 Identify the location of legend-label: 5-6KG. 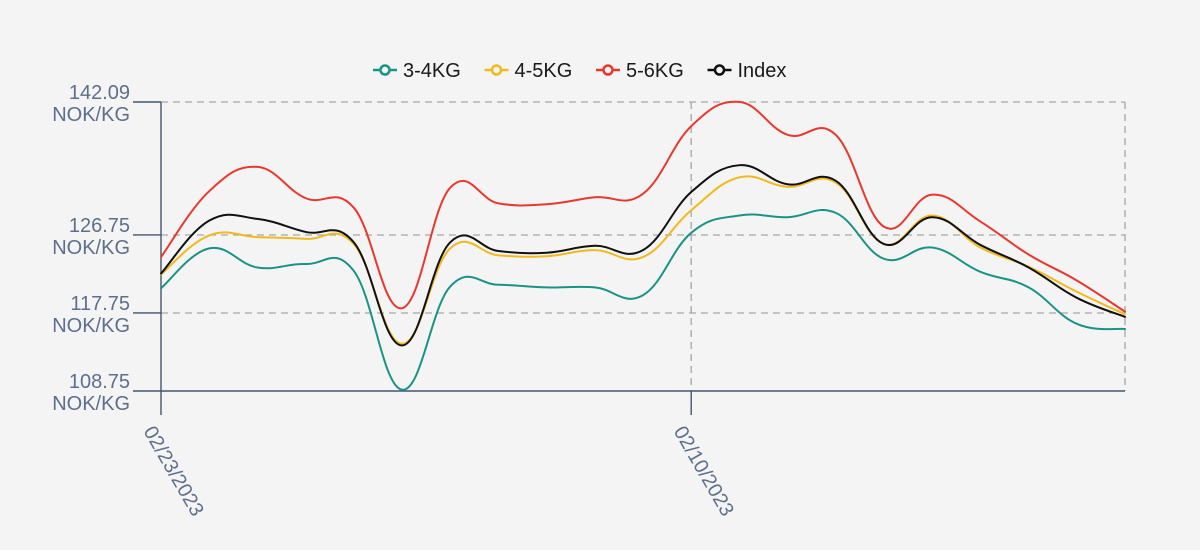
(655, 71).